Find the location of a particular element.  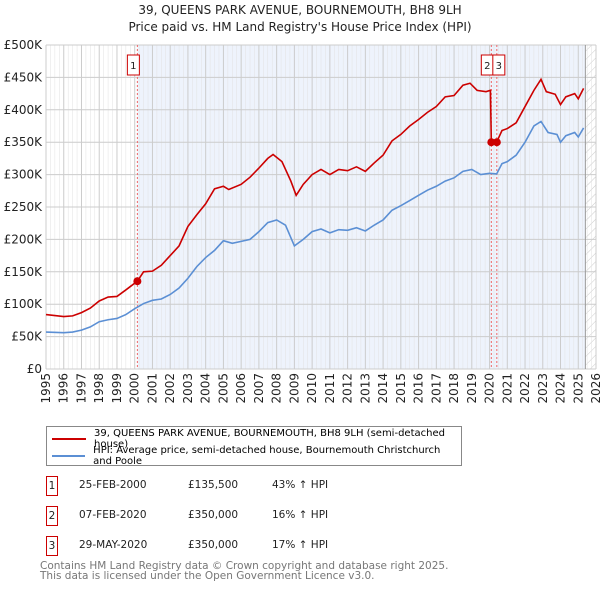

y-tick-label: £300K is located at coordinates (24, 175).